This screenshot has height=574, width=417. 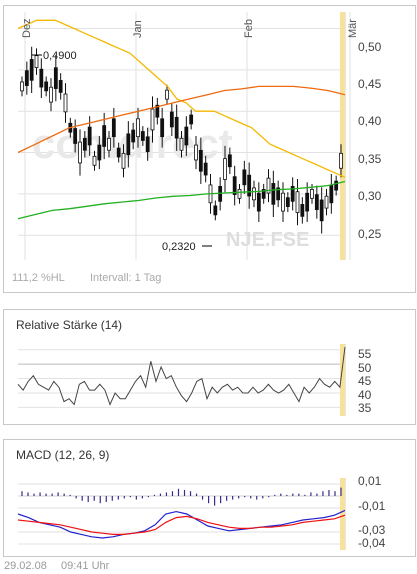 What do you see at coordinates (181, 119) in the screenshot?
I see `ma-200-line` at bounding box center [181, 119].